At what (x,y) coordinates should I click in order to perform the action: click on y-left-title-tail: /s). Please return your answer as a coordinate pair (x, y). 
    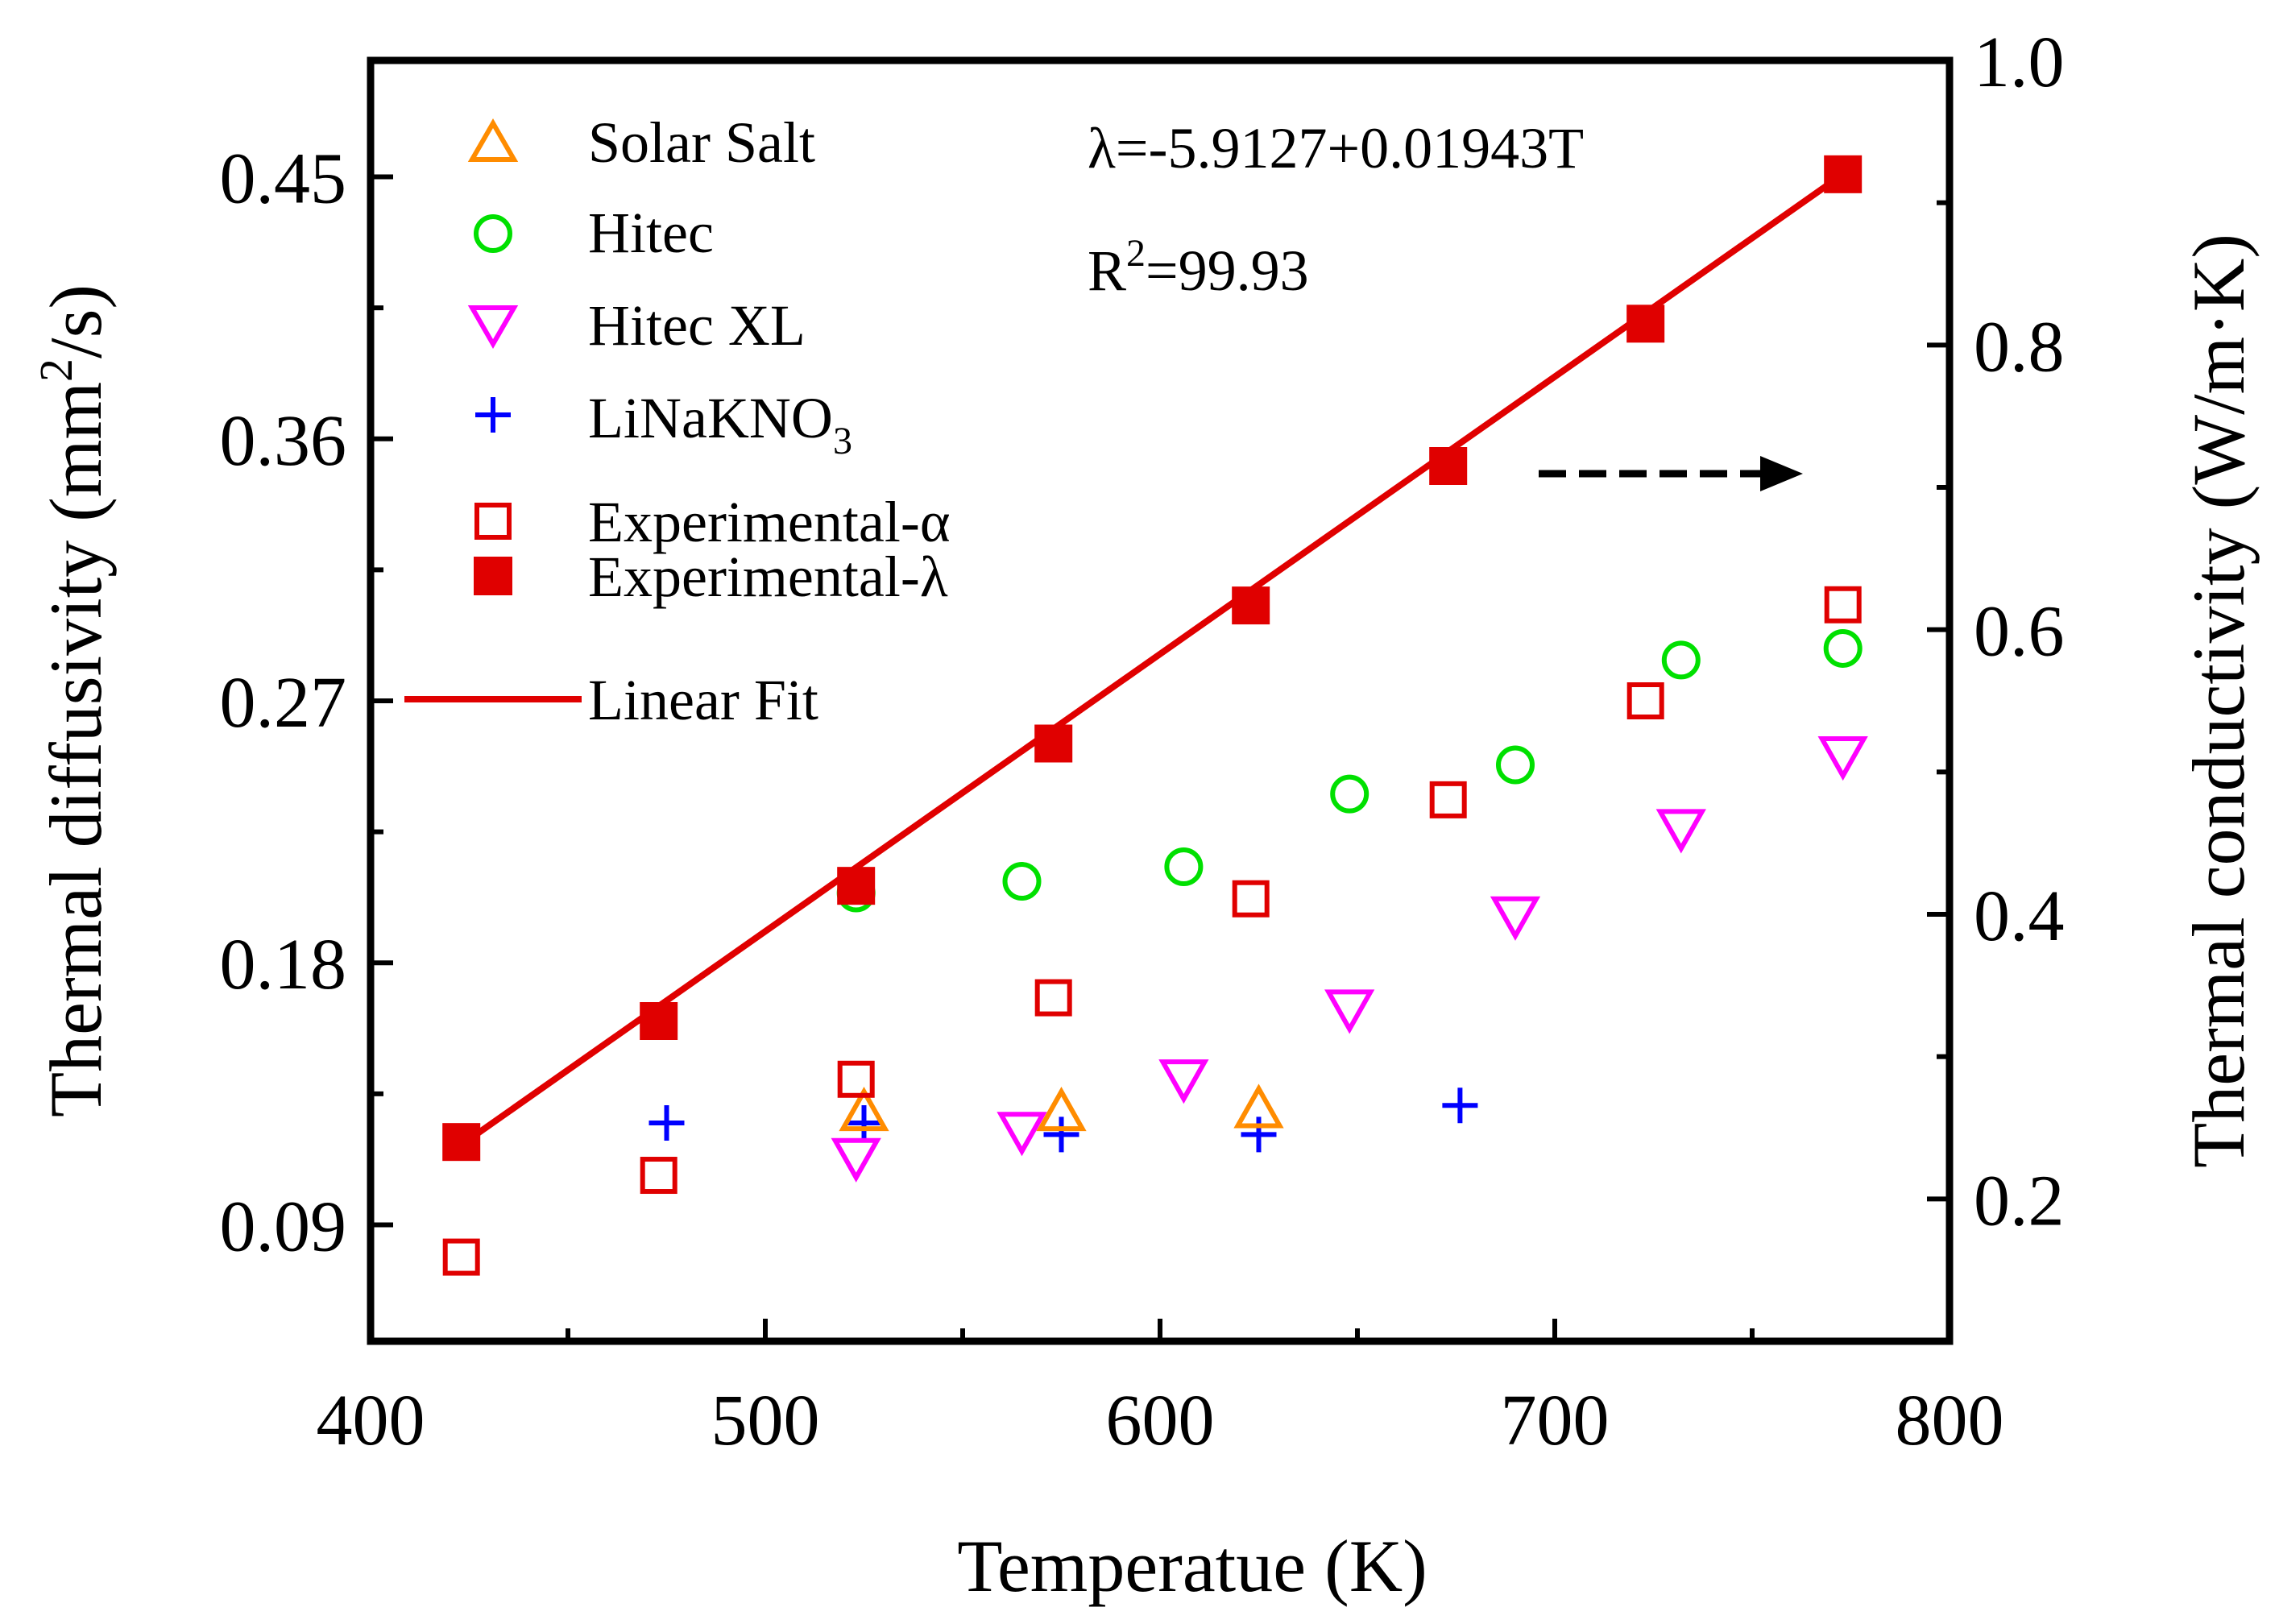
    Looking at the image, I should click on (76, 321).